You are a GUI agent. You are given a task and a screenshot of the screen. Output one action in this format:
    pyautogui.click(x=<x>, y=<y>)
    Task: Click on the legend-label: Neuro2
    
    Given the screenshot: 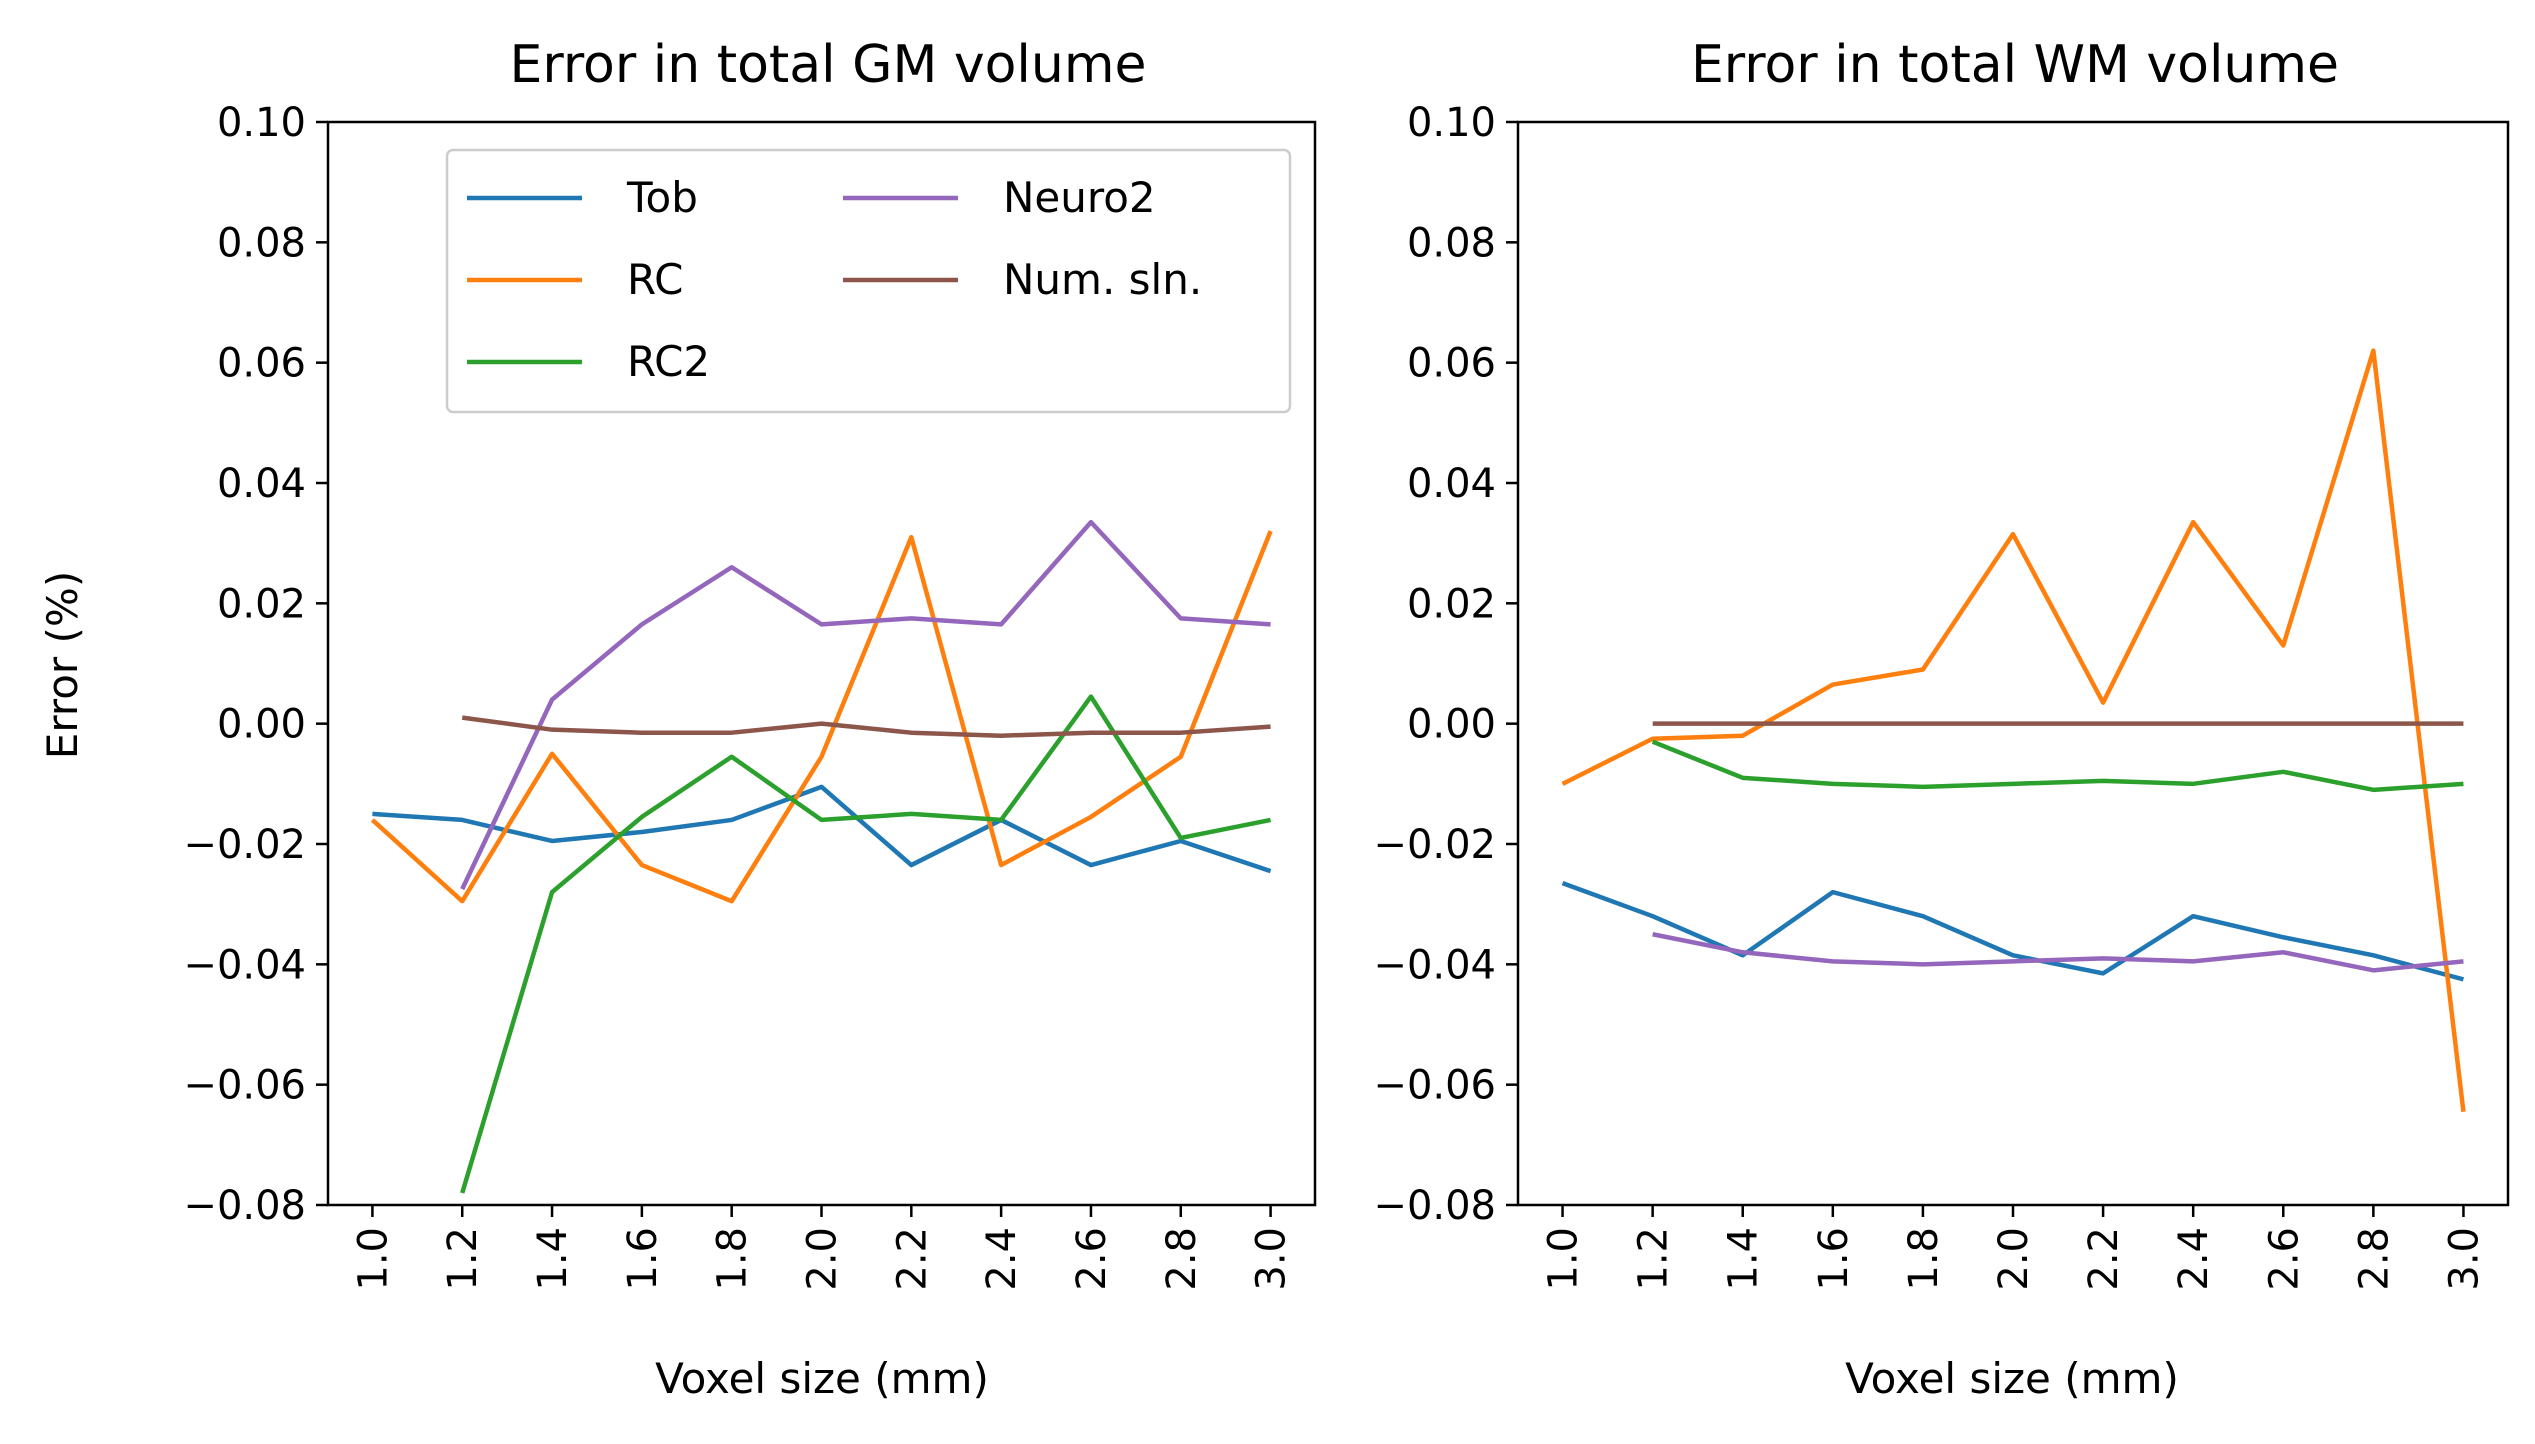 What is the action you would take?
    pyautogui.click(x=1079, y=197)
    